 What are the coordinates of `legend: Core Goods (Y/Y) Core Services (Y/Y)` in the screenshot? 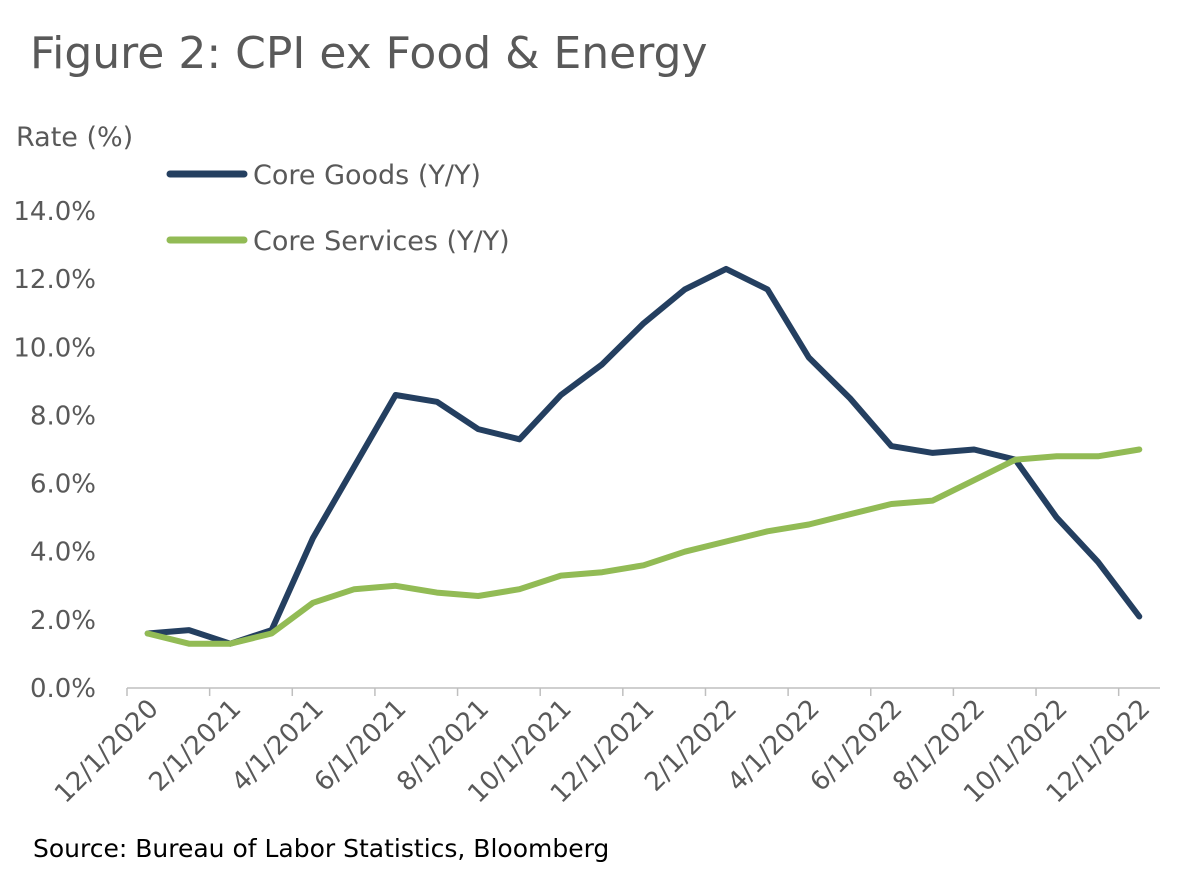 It's located at (338, 208).